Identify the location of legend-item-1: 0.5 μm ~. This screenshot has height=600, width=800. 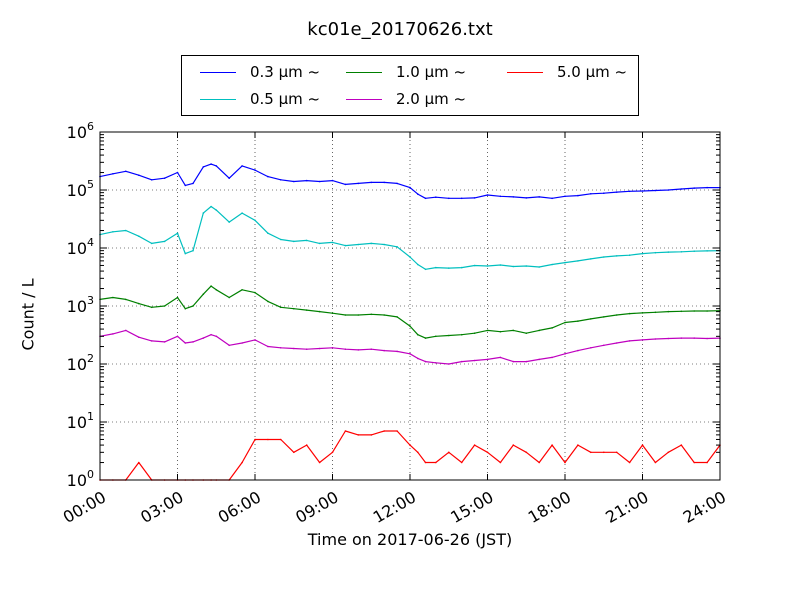
(260, 99).